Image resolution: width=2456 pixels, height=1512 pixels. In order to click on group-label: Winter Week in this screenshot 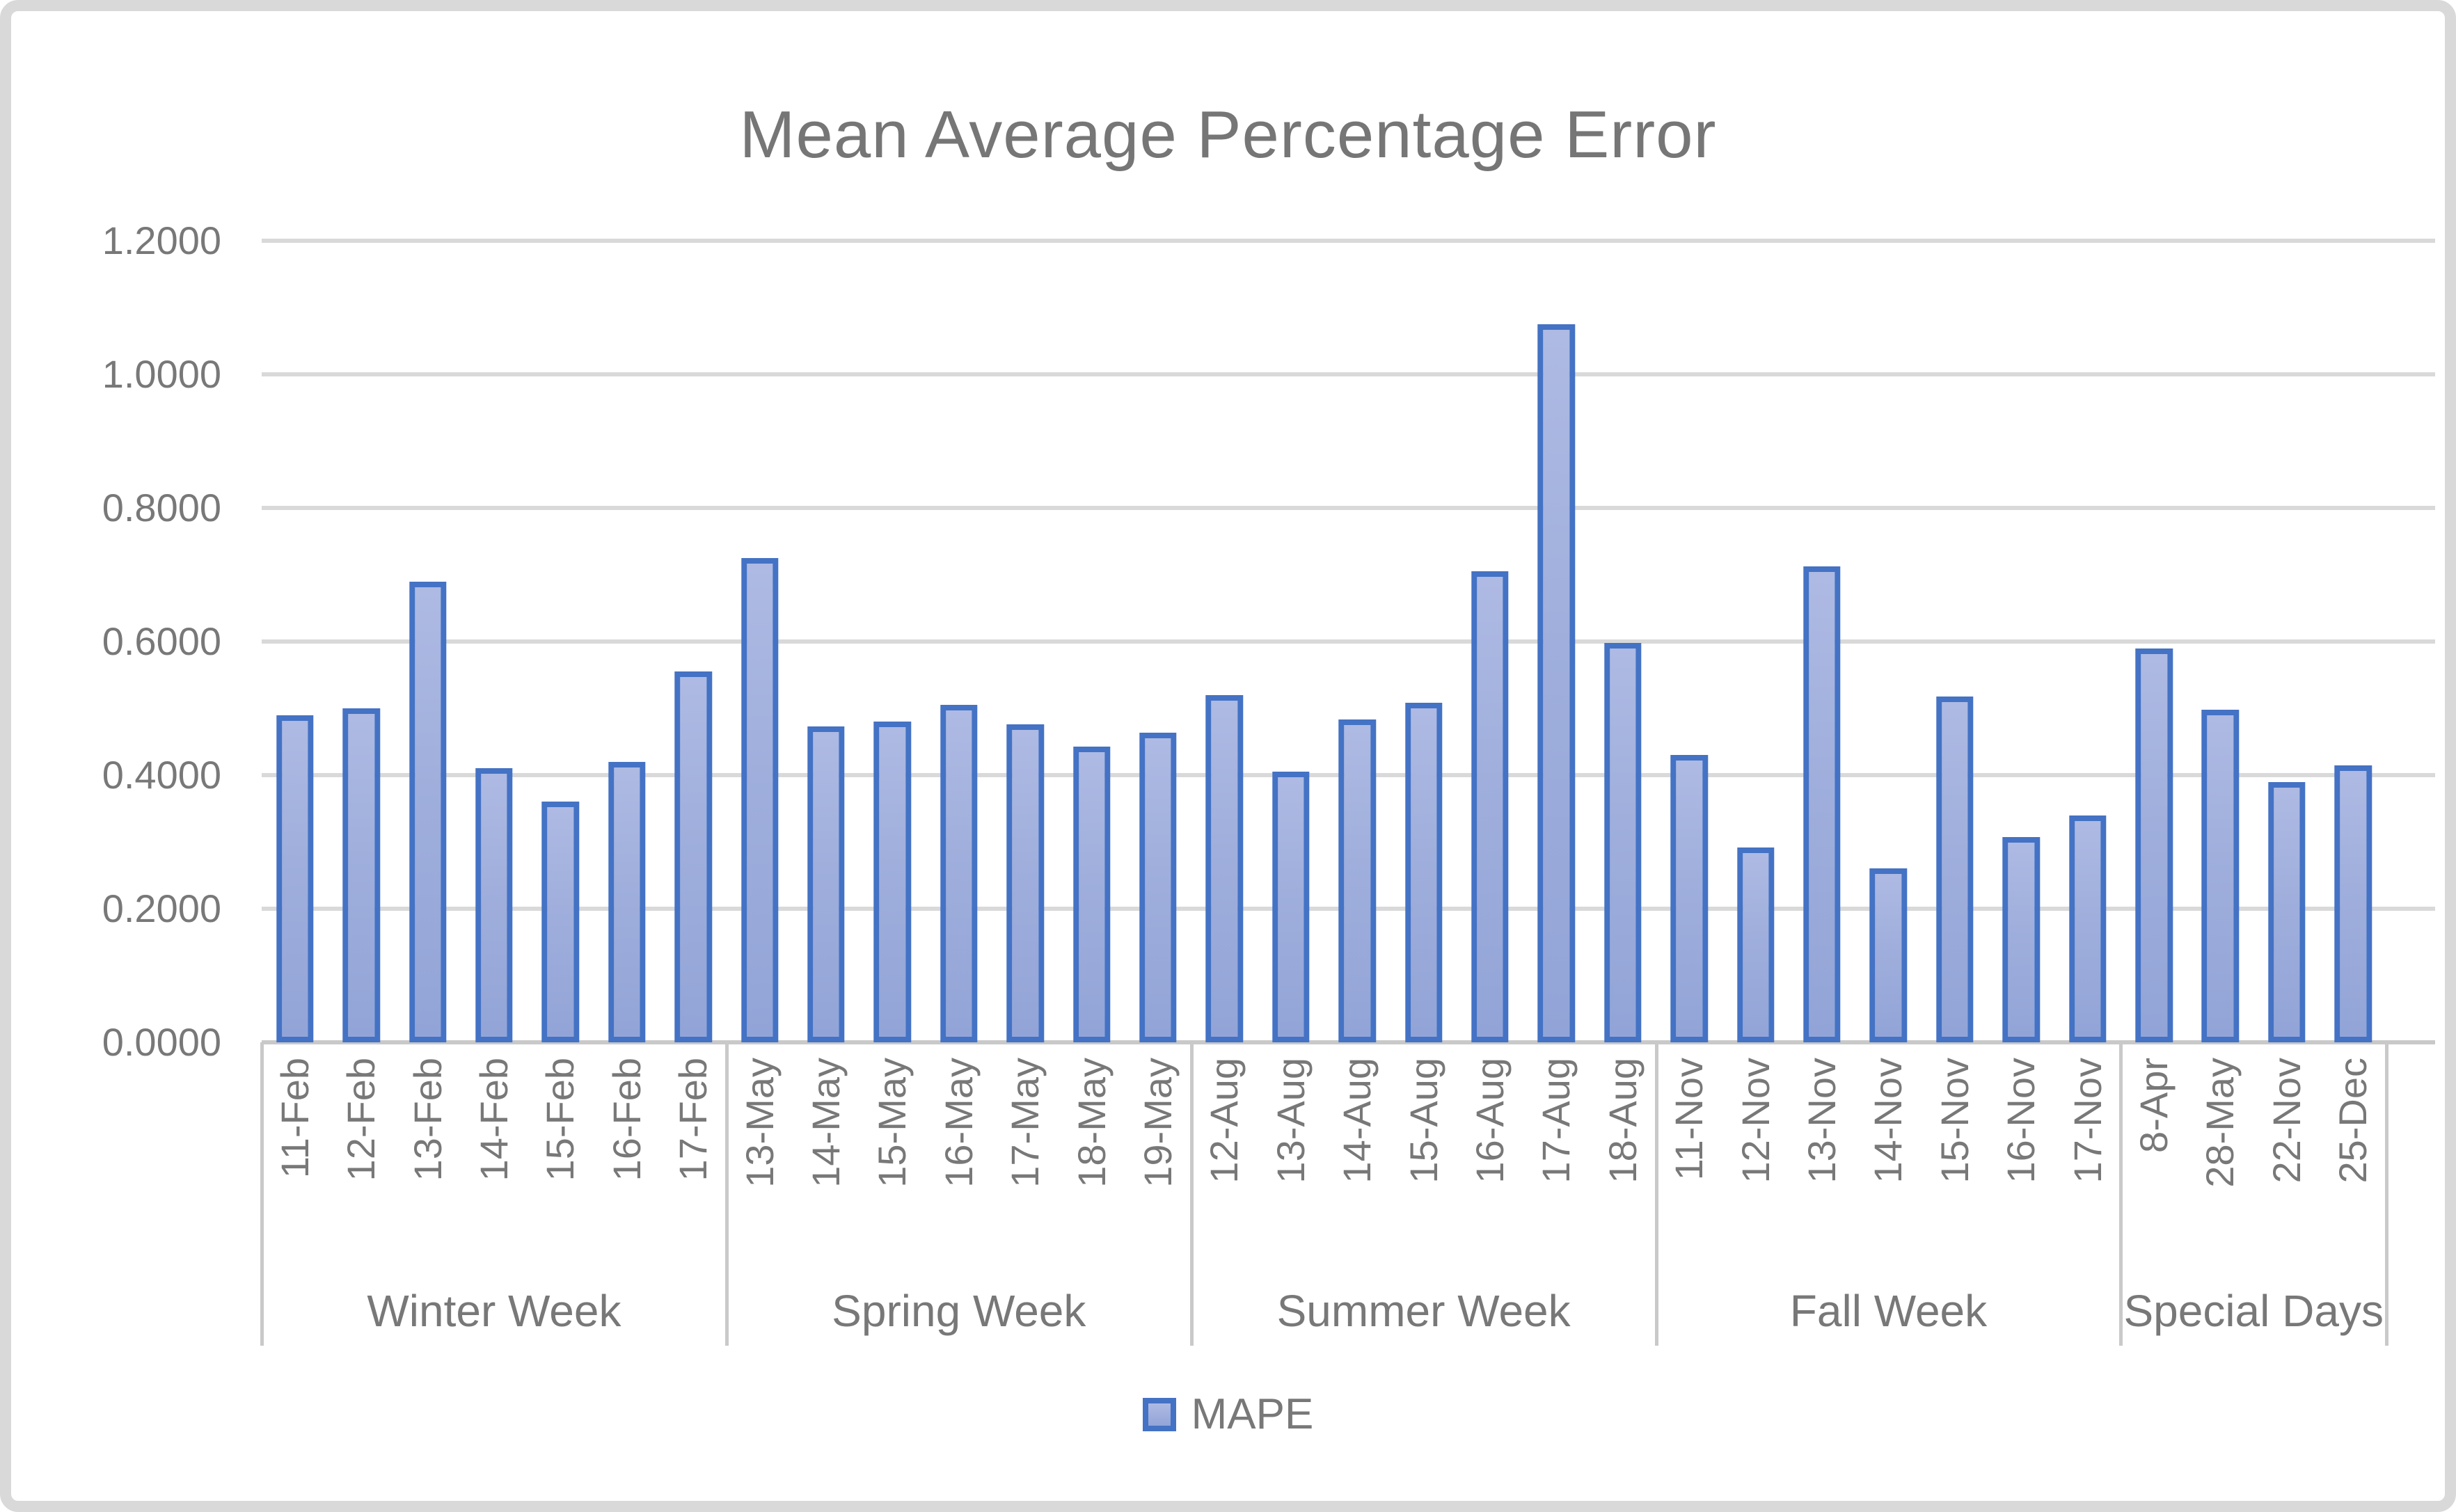, I will do `click(494, 1311)`.